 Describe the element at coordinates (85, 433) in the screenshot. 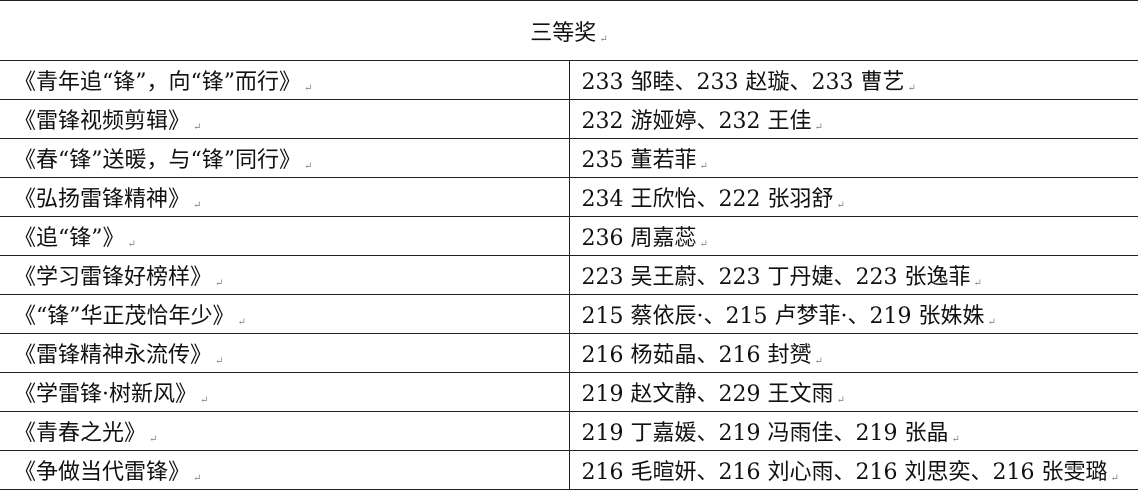

I see `work-title: 《青春之光》` at that location.